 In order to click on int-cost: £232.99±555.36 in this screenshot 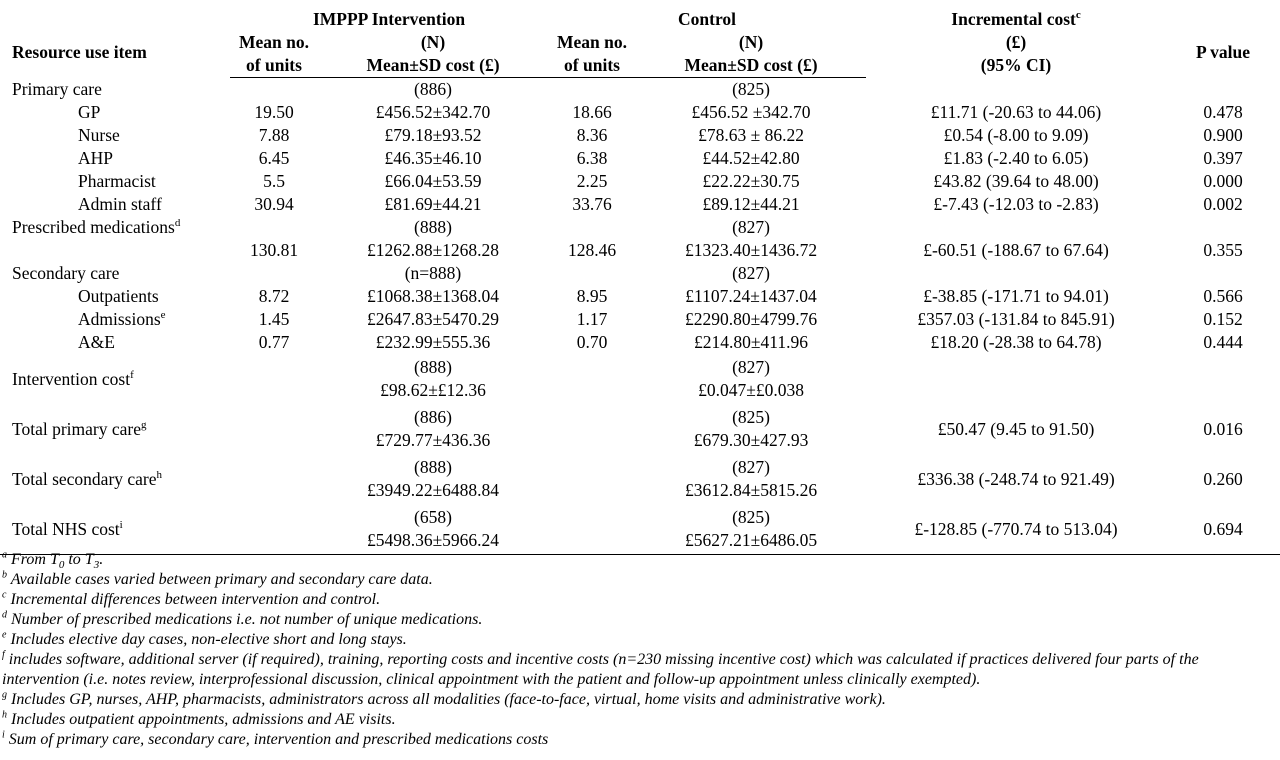, I will do `click(433, 342)`.